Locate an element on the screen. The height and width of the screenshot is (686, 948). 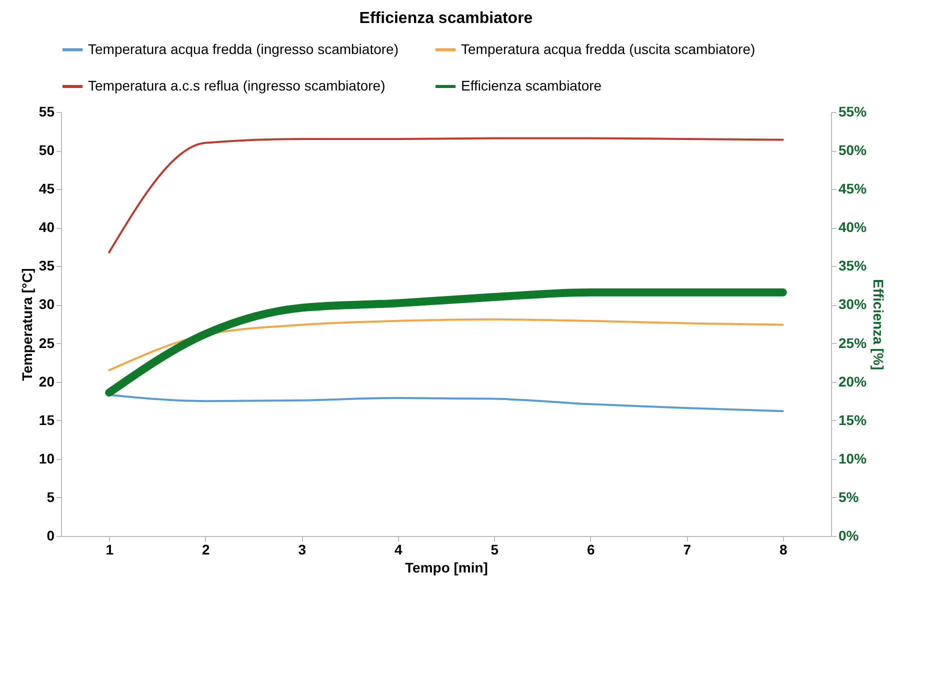
y2-tick-label: 20% is located at coordinates (853, 381).